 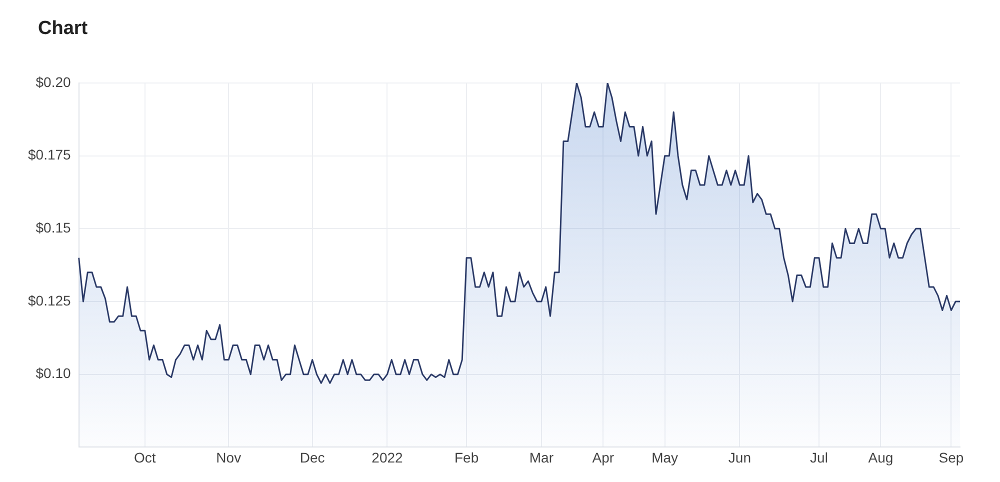 I want to click on y-tick-label: $0.20, so click(x=54, y=82).